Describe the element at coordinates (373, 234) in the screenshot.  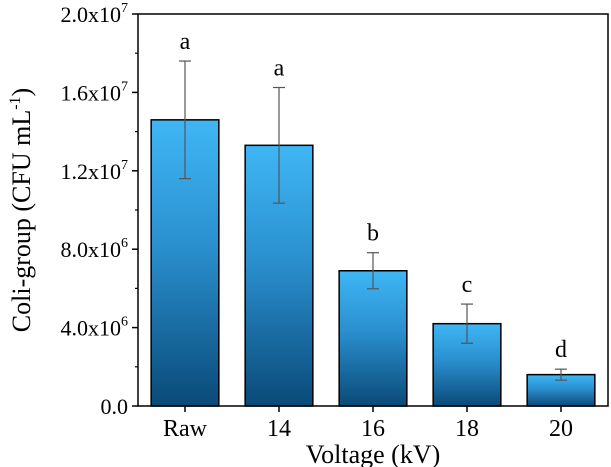
I see `significance-letter-16: b` at that location.